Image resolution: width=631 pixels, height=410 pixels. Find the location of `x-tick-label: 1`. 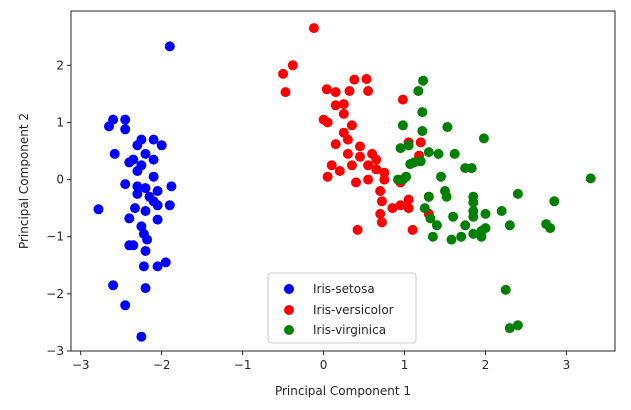

x-tick-label: 1 is located at coordinates (405, 365).